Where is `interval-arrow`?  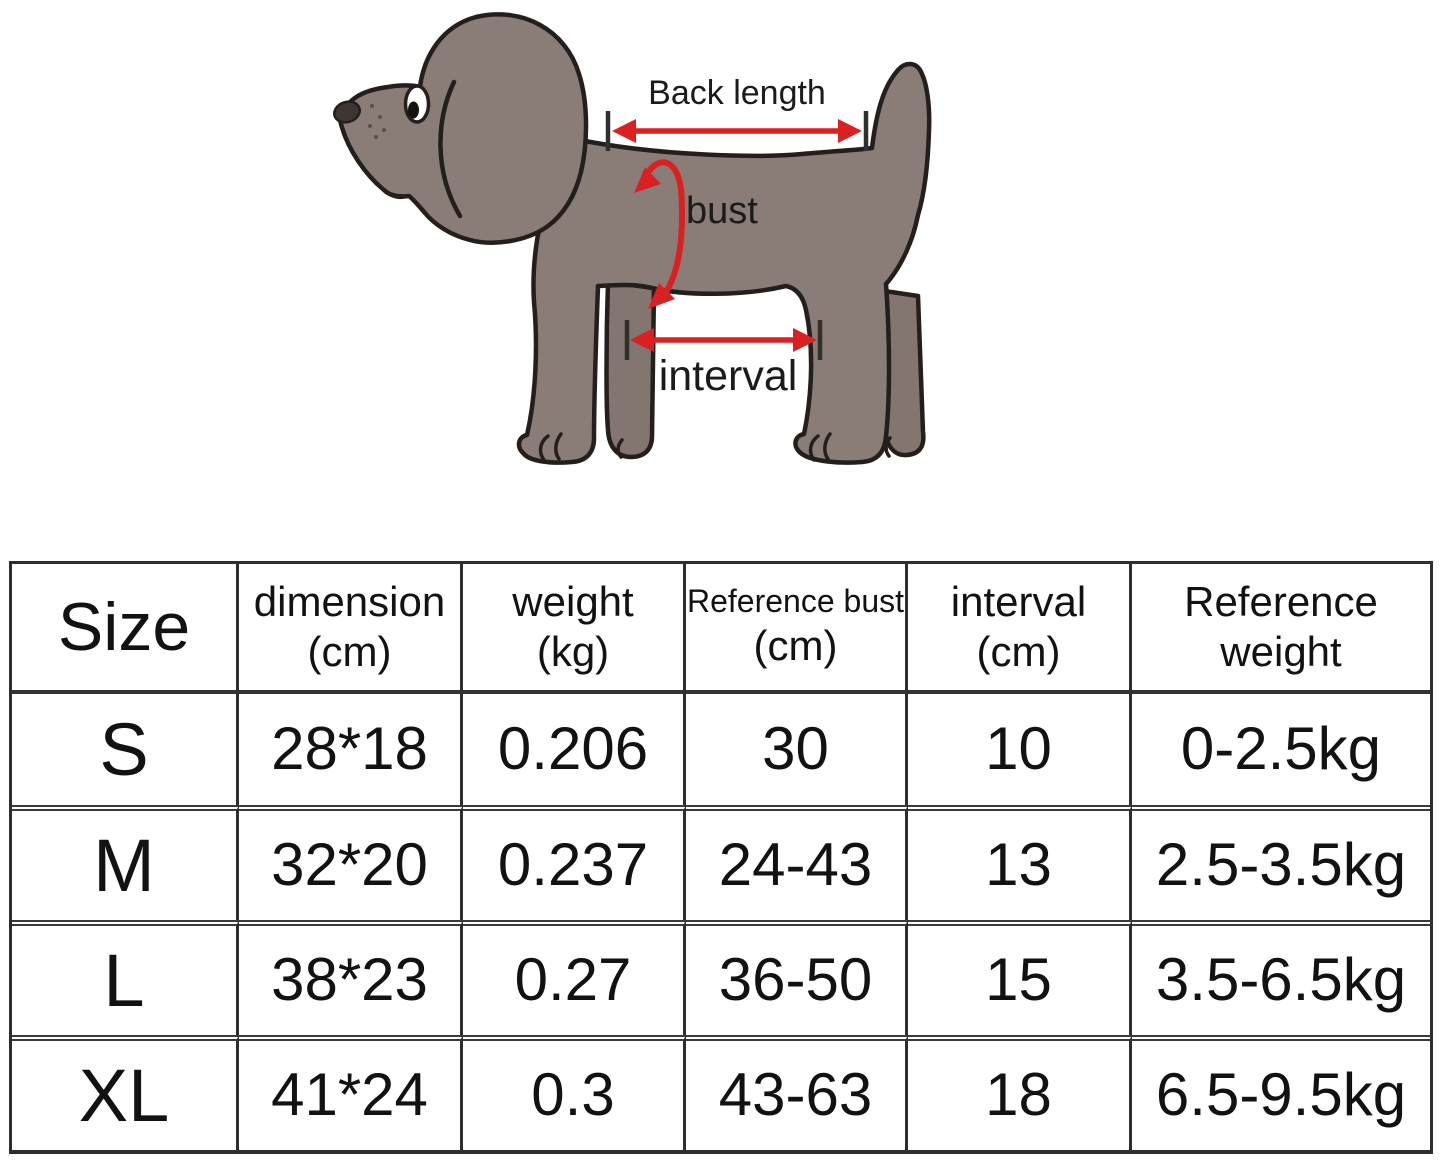 interval-arrow is located at coordinates (723, 340).